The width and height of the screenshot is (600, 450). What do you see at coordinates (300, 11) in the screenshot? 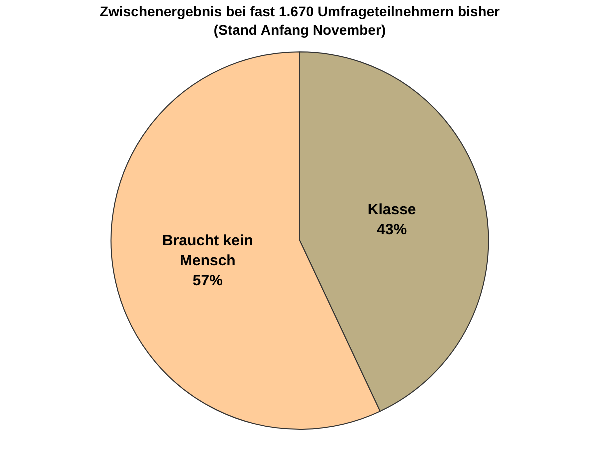
I see `chart-title: Zwischenergebnis bei fast 1.670 Umfrageteilnehmern bisher` at bounding box center [300, 11].